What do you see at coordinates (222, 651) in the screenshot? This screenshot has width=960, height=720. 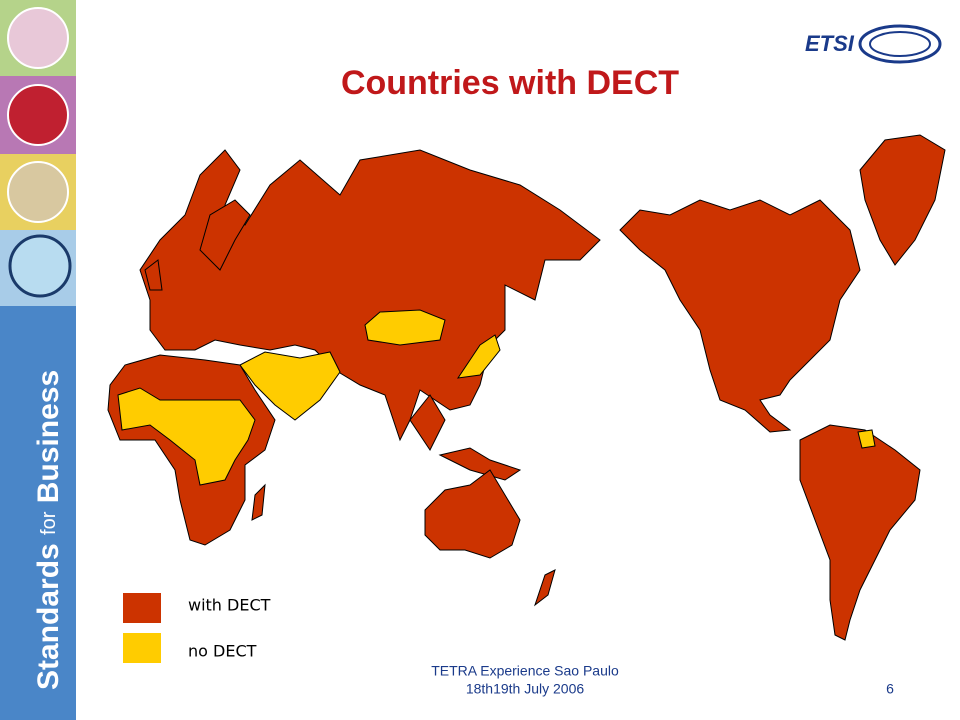 I see `legend-label: no DECT` at bounding box center [222, 651].